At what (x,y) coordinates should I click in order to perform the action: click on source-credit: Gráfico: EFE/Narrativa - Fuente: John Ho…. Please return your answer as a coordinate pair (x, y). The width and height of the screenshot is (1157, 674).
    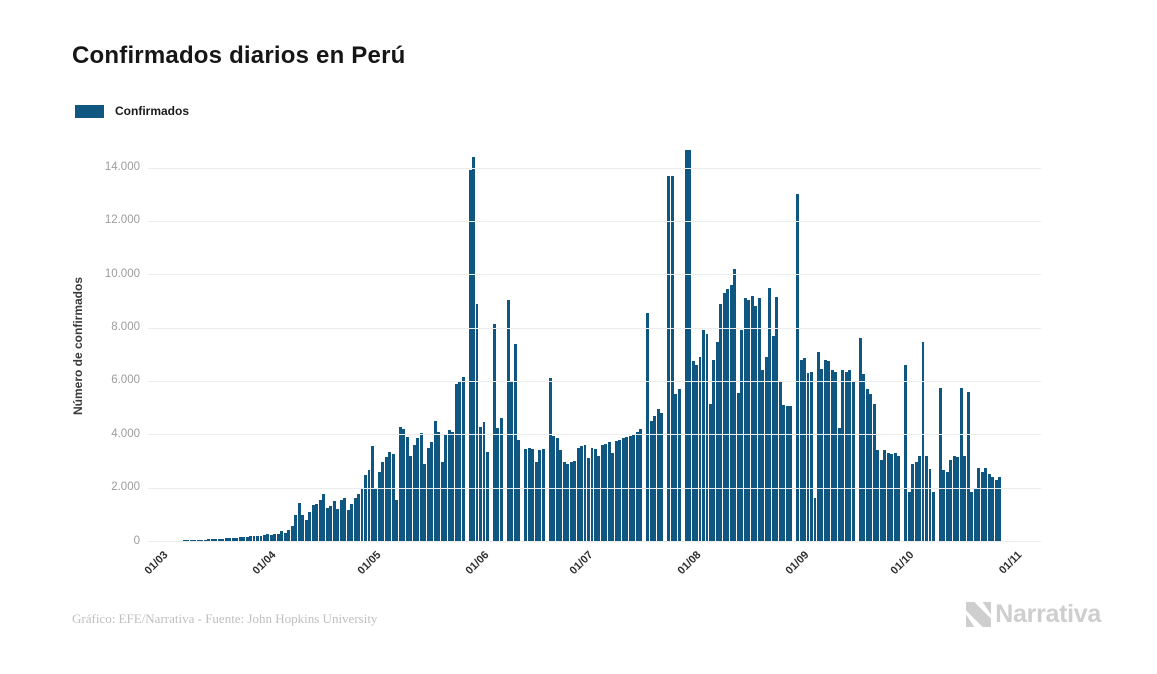
    Looking at the image, I should click on (225, 618).